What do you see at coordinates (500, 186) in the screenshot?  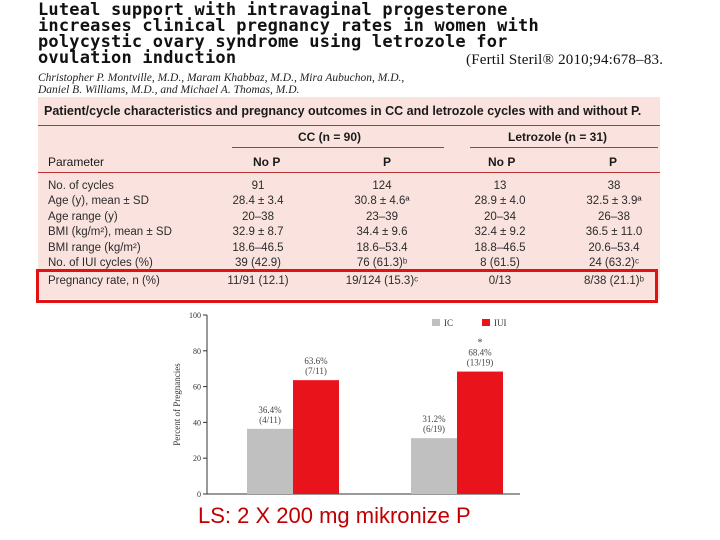 I see `table-cell: 13` at bounding box center [500, 186].